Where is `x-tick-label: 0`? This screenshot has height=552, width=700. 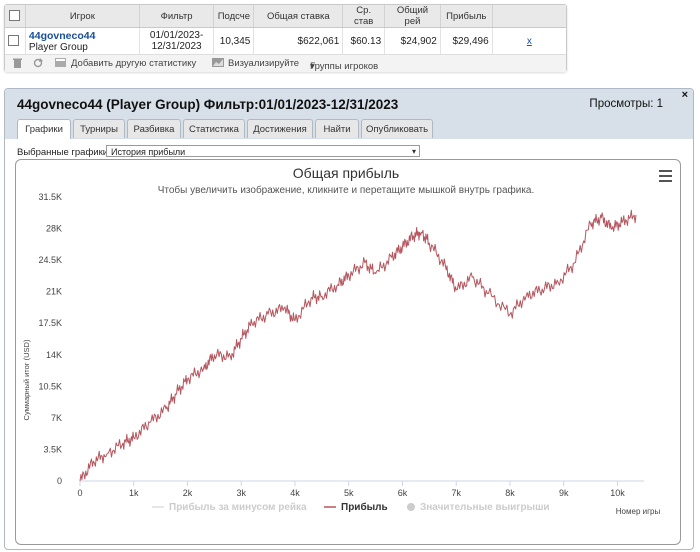
x-tick-label: 0 is located at coordinates (79, 493).